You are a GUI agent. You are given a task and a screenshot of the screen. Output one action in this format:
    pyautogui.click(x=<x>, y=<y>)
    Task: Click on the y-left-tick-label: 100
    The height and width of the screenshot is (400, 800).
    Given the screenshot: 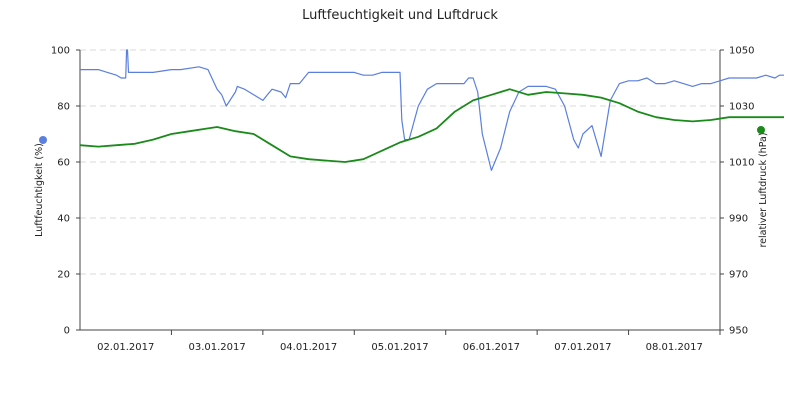 What is the action you would take?
    pyautogui.click(x=60, y=51)
    